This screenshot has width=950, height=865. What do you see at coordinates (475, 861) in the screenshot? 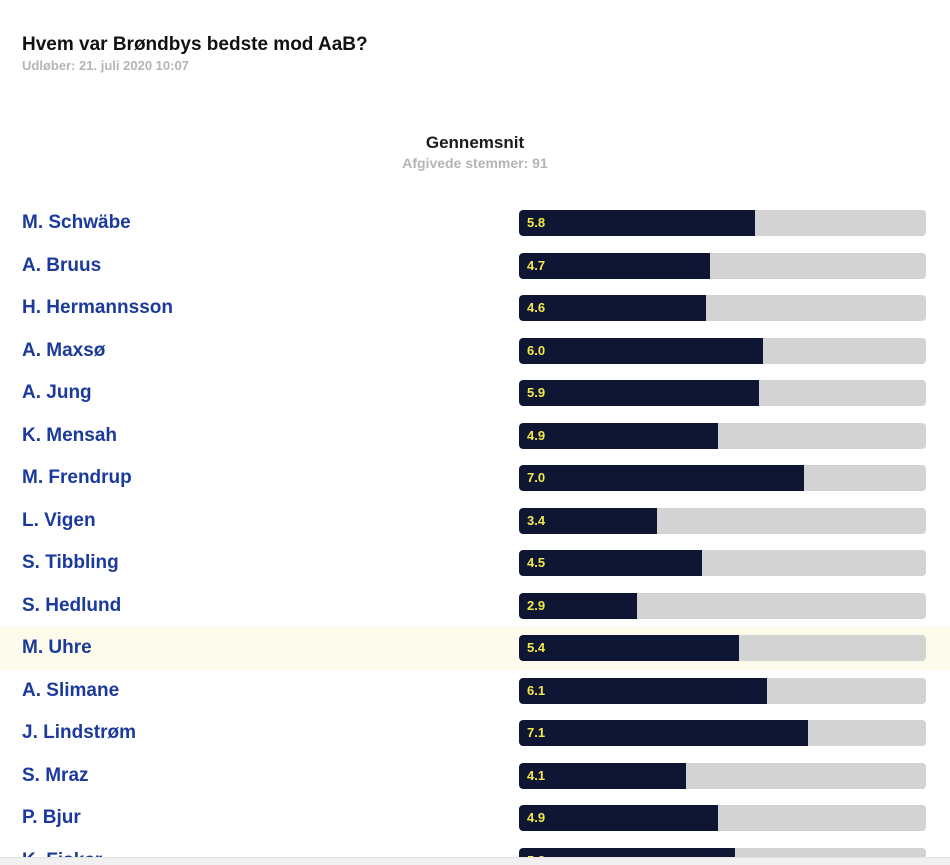
I see `window-bottom-edge` at bounding box center [475, 861].